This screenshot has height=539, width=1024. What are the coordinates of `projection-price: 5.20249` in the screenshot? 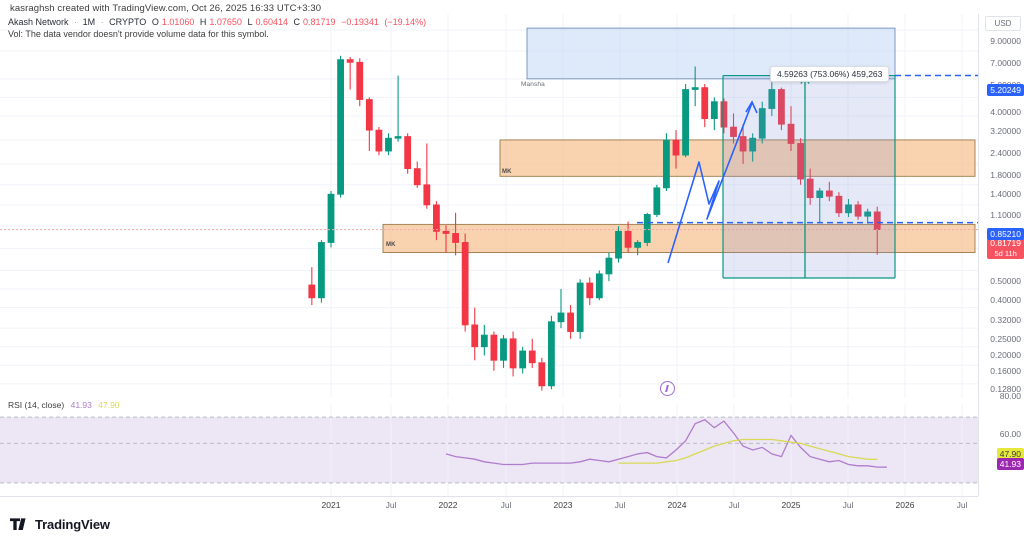 It's located at (1005, 90).